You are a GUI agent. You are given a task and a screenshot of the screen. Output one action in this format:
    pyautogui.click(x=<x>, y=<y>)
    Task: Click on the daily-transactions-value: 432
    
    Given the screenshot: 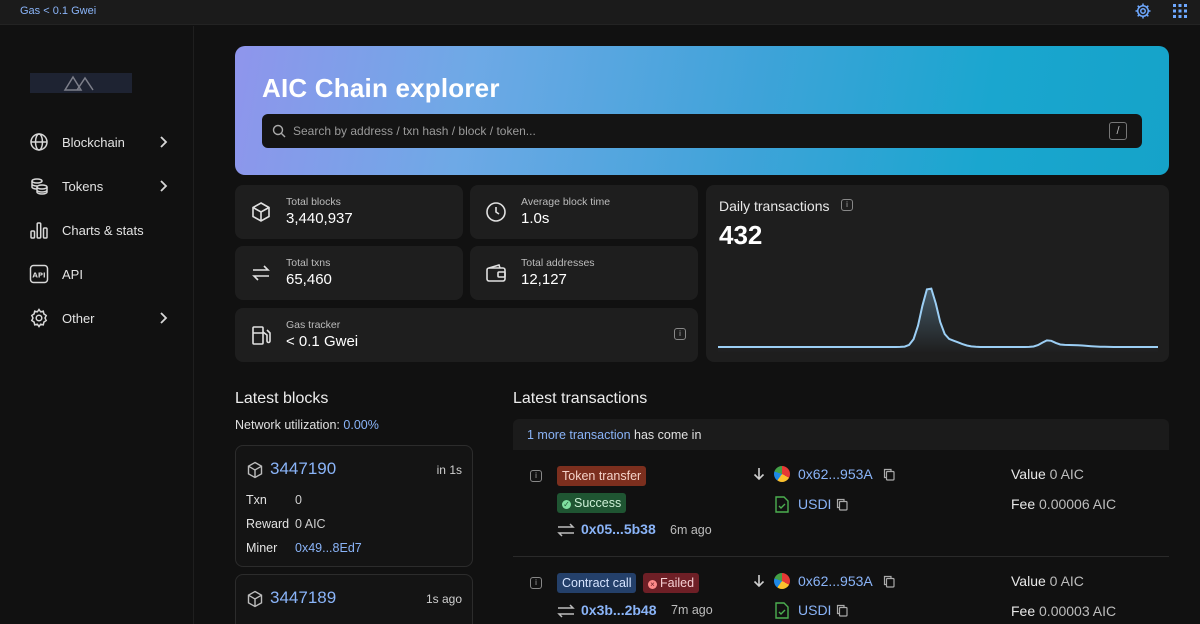 What is the action you would take?
    pyautogui.click(x=741, y=235)
    